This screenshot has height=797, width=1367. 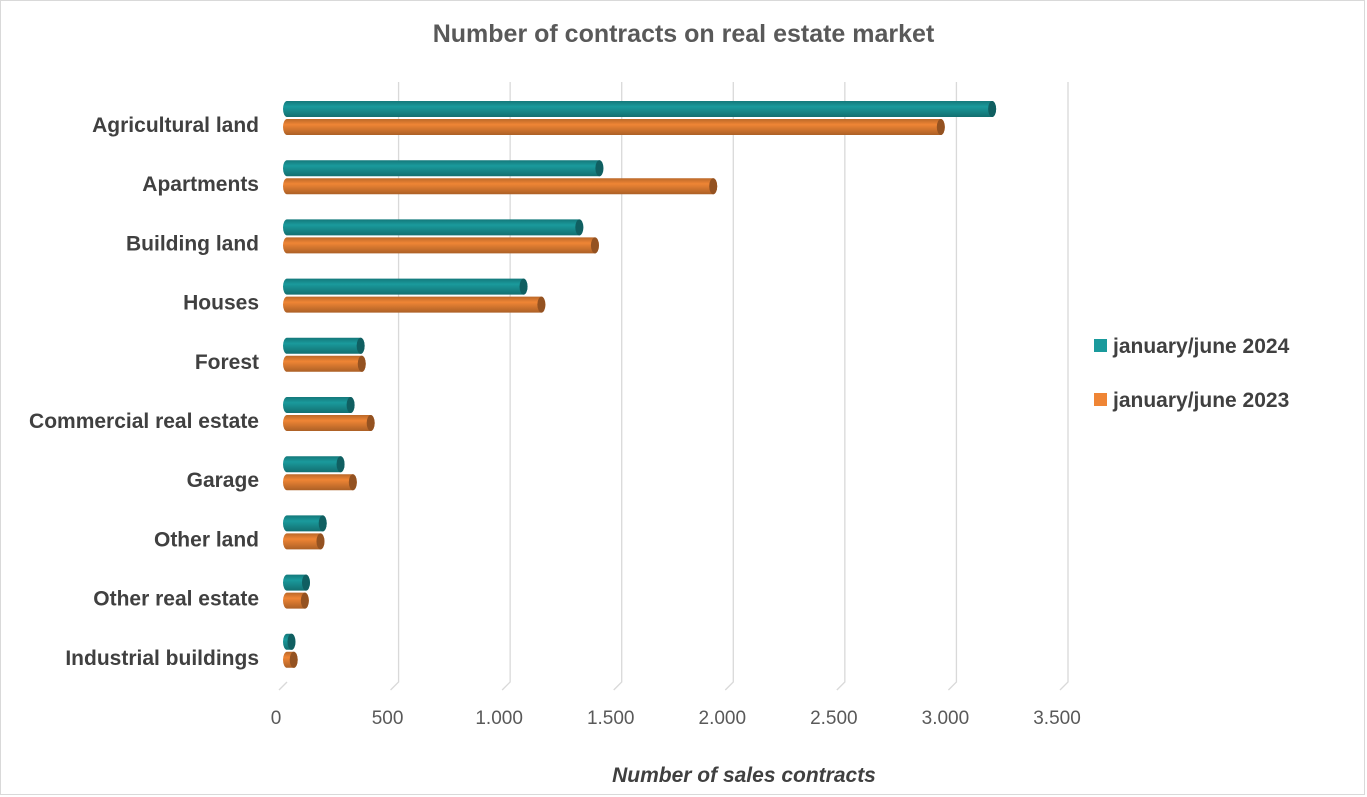 I want to click on category-label: Agricultural land, so click(x=175, y=125).